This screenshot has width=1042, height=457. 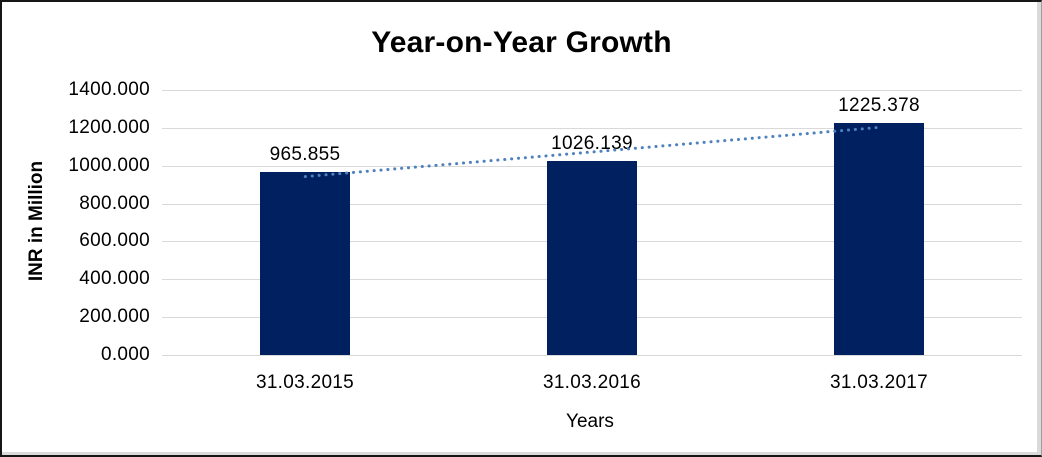 What do you see at coordinates (879, 105) in the screenshot?
I see `bar-data-label: 1225.378` at bounding box center [879, 105].